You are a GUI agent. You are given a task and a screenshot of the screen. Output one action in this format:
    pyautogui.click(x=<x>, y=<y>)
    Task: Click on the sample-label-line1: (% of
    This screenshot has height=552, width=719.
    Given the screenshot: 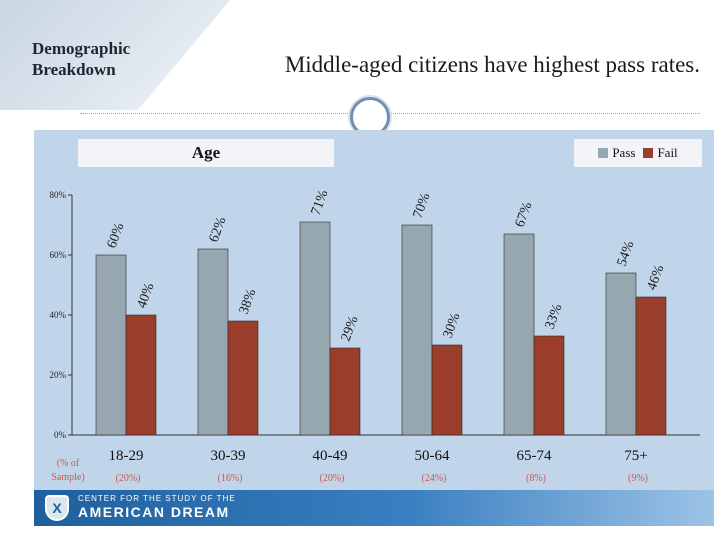 What is the action you would take?
    pyautogui.click(x=68, y=463)
    